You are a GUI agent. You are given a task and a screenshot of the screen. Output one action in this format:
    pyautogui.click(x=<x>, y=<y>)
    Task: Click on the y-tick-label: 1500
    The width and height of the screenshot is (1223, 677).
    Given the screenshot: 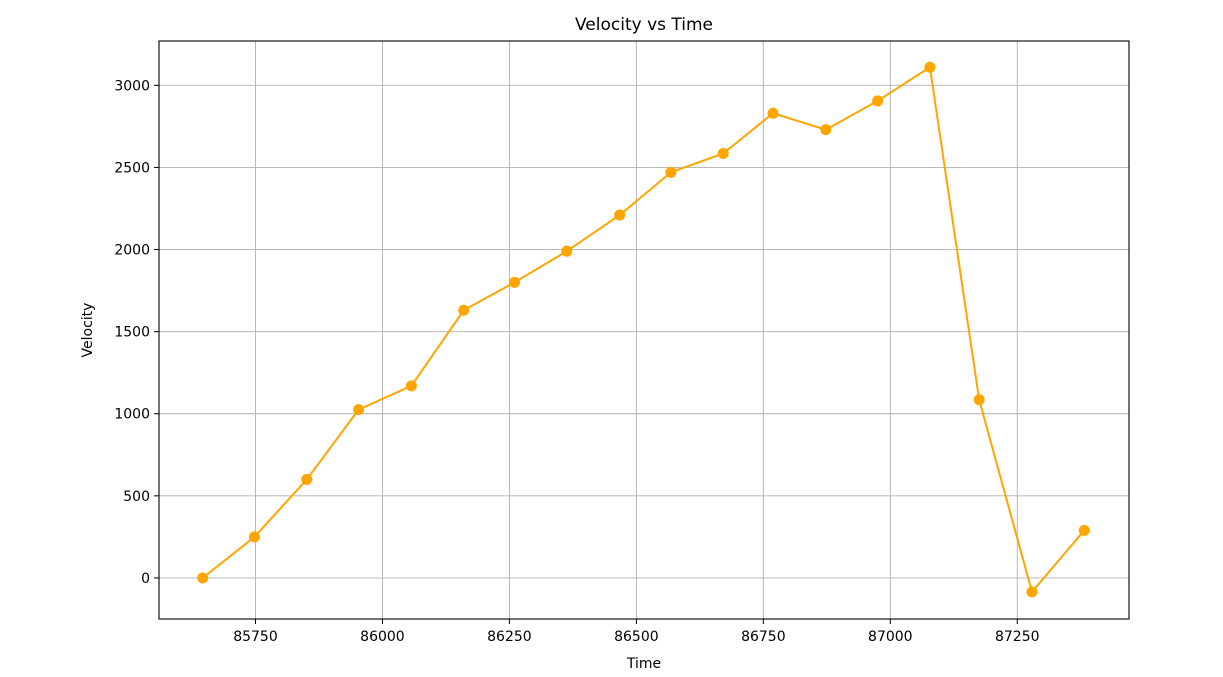 What is the action you would take?
    pyautogui.click(x=132, y=333)
    